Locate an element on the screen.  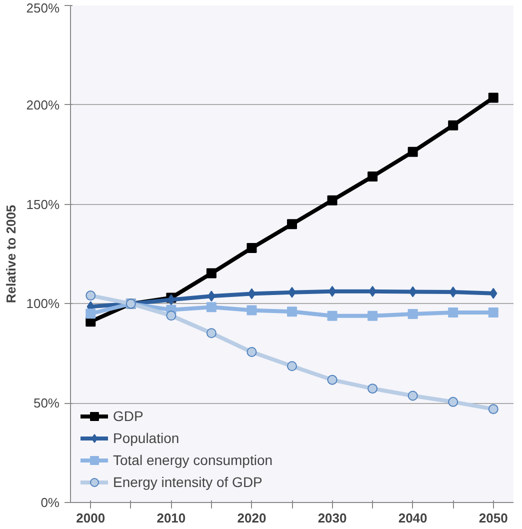
legend-label: Total energy consumption is located at coordinates (193, 460).